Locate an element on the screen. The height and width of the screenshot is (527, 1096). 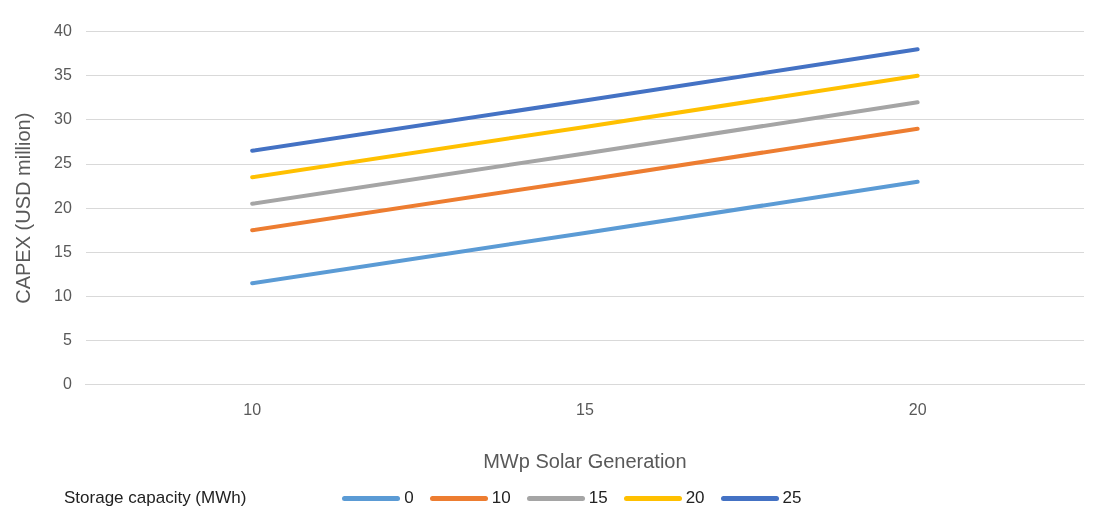
y-tick-label: 35 is located at coordinates (63, 75).